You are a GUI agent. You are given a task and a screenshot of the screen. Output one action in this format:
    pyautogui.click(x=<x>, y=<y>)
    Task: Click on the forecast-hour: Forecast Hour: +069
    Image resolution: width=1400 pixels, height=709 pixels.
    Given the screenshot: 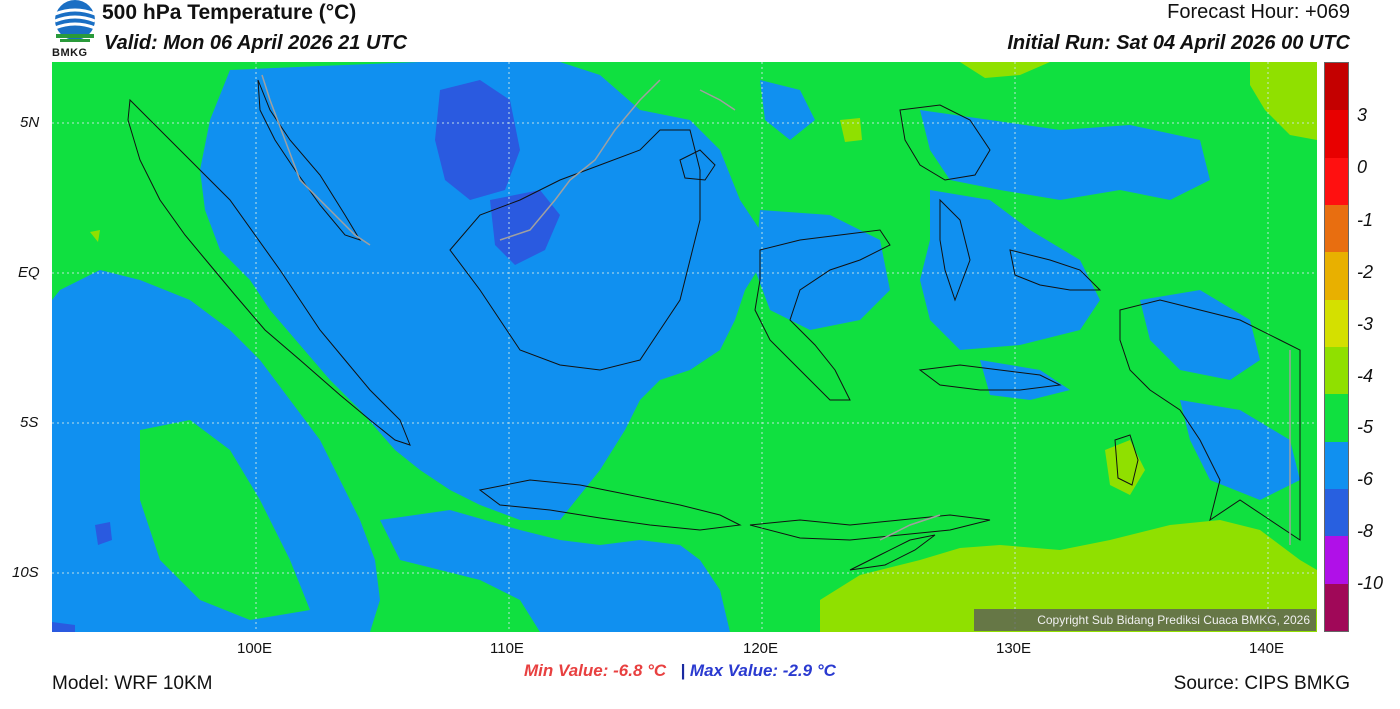 What is the action you would take?
    pyautogui.click(x=1258, y=12)
    